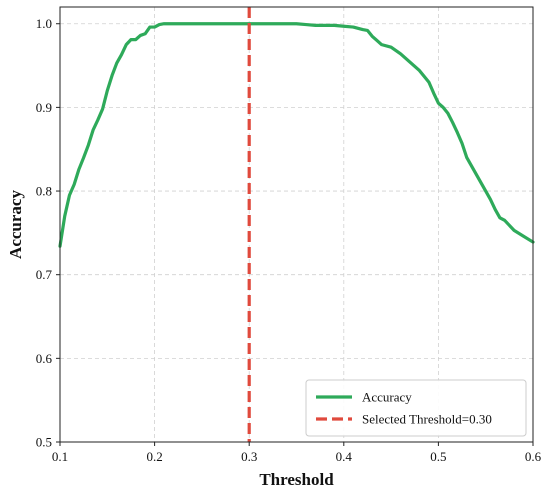 This screenshot has height=495, width=550. Describe the element at coordinates (387, 397) in the screenshot. I see `legend-label: Accuracy` at that location.